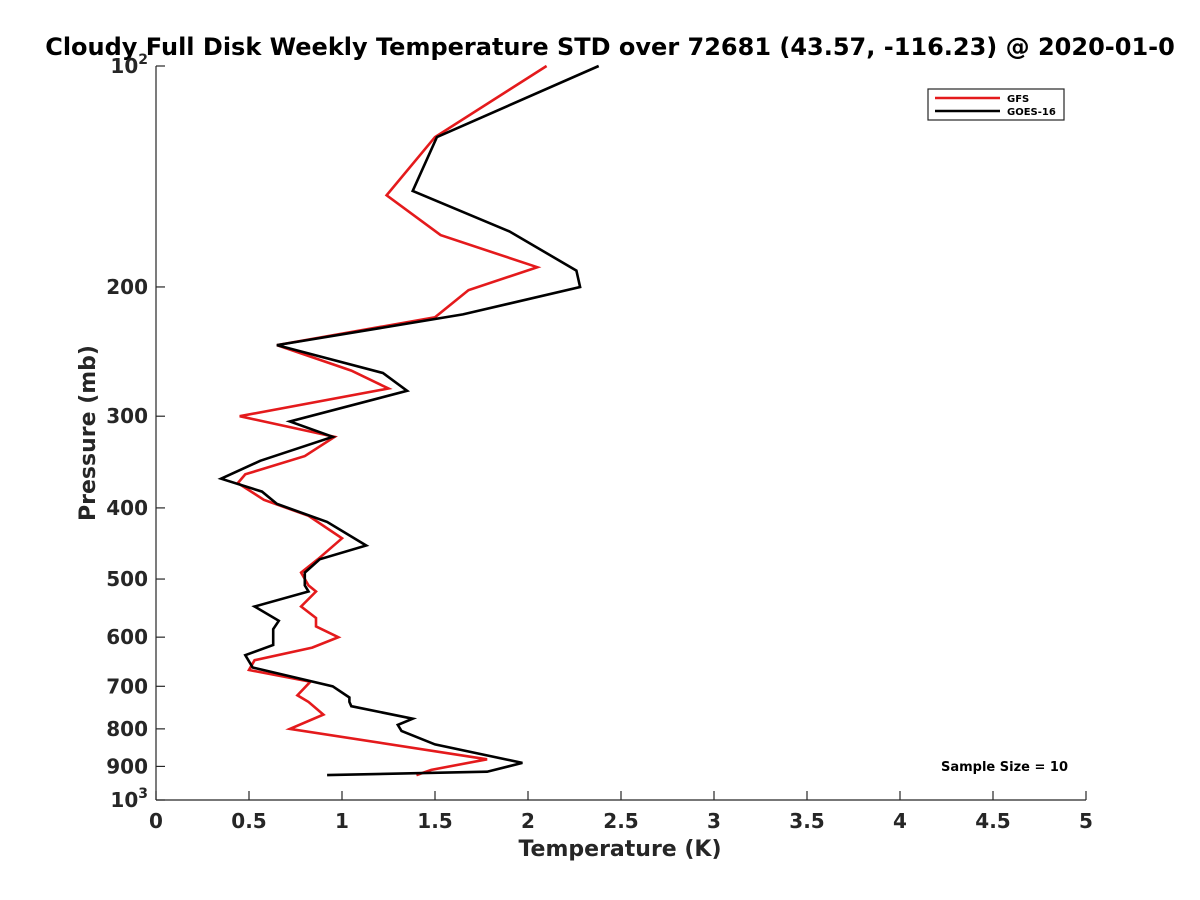  What do you see at coordinates (806, 821) in the screenshot?
I see `x-tick-label: 3.5` at bounding box center [806, 821].